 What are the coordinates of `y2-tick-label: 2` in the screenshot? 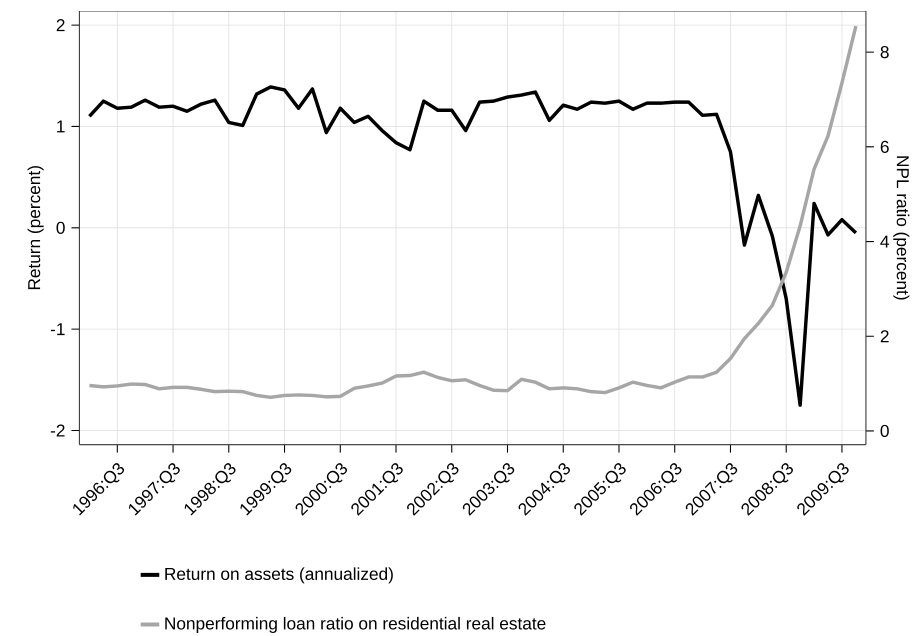 It's located at (884, 336).